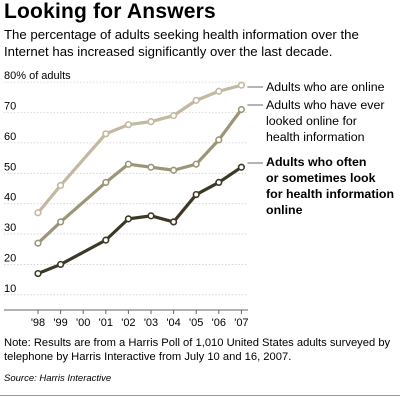 The height and width of the screenshot is (403, 400). I want to click on x-tick-label: '99, so click(60, 323).